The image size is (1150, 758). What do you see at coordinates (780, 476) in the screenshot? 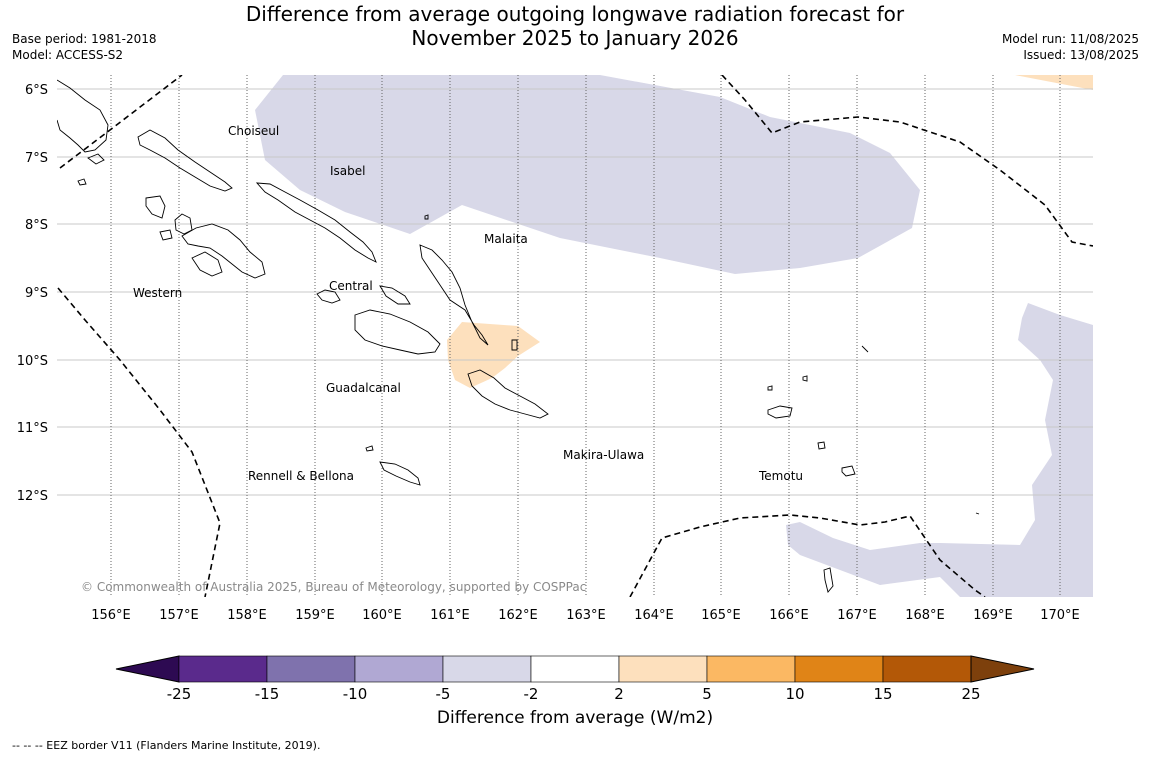
I see `region-label-temotu: Temotu` at bounding box center [780, 476].